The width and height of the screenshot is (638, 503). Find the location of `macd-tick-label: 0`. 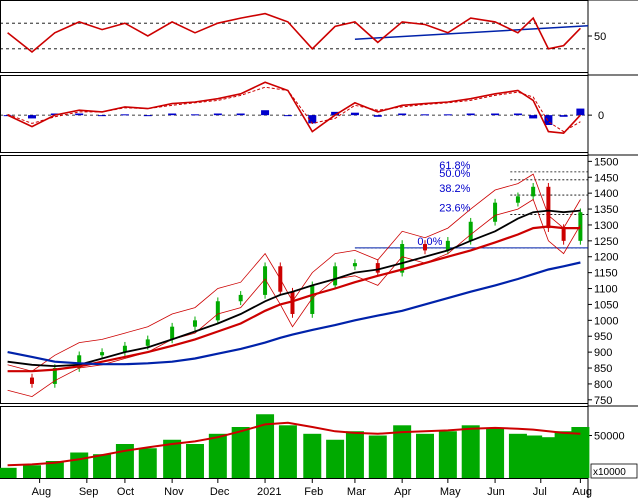

macd-tick-label: 0 is located at coordinates (601, 116).